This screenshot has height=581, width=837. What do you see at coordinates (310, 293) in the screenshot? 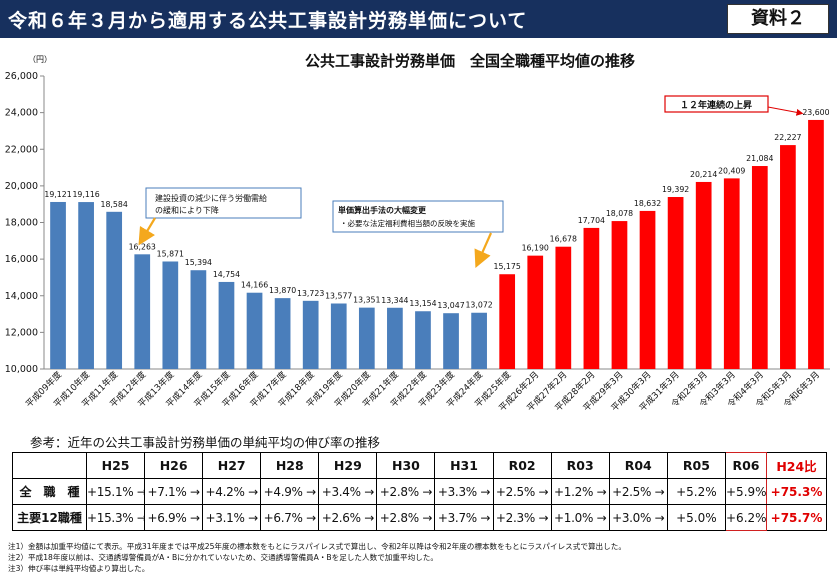
I see `bar-value-label: 13,723` at bounding box center [310, 293].